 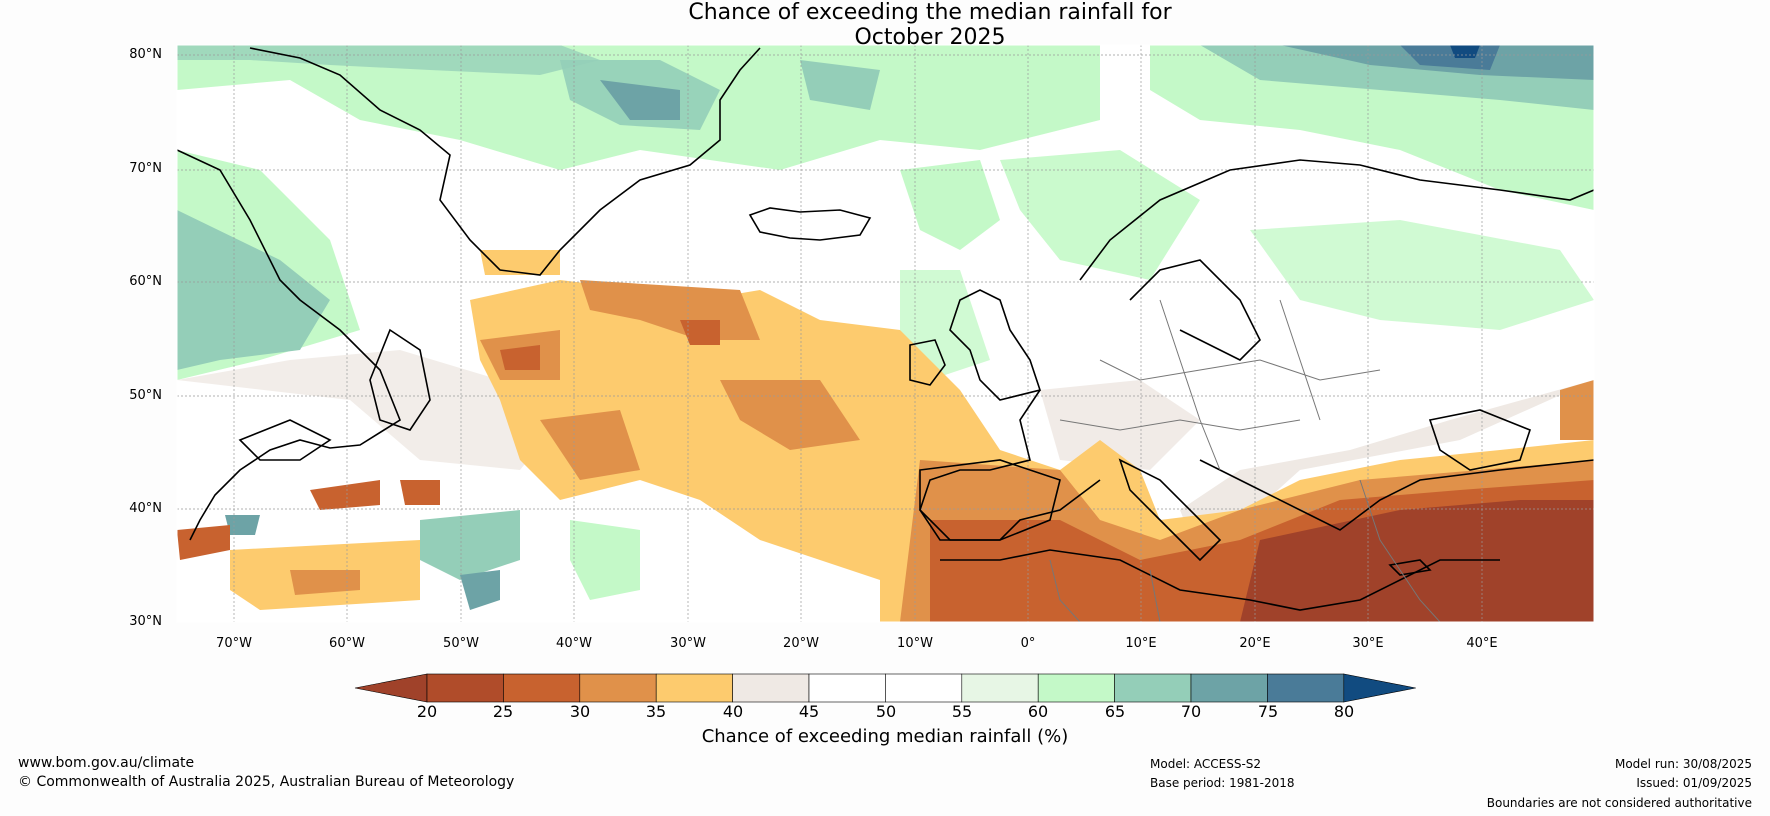 What do you see at coordinates (145, 508) in the screenshot?
I see `lat-label-40n: 40°N` at bounding box center [145, 508].